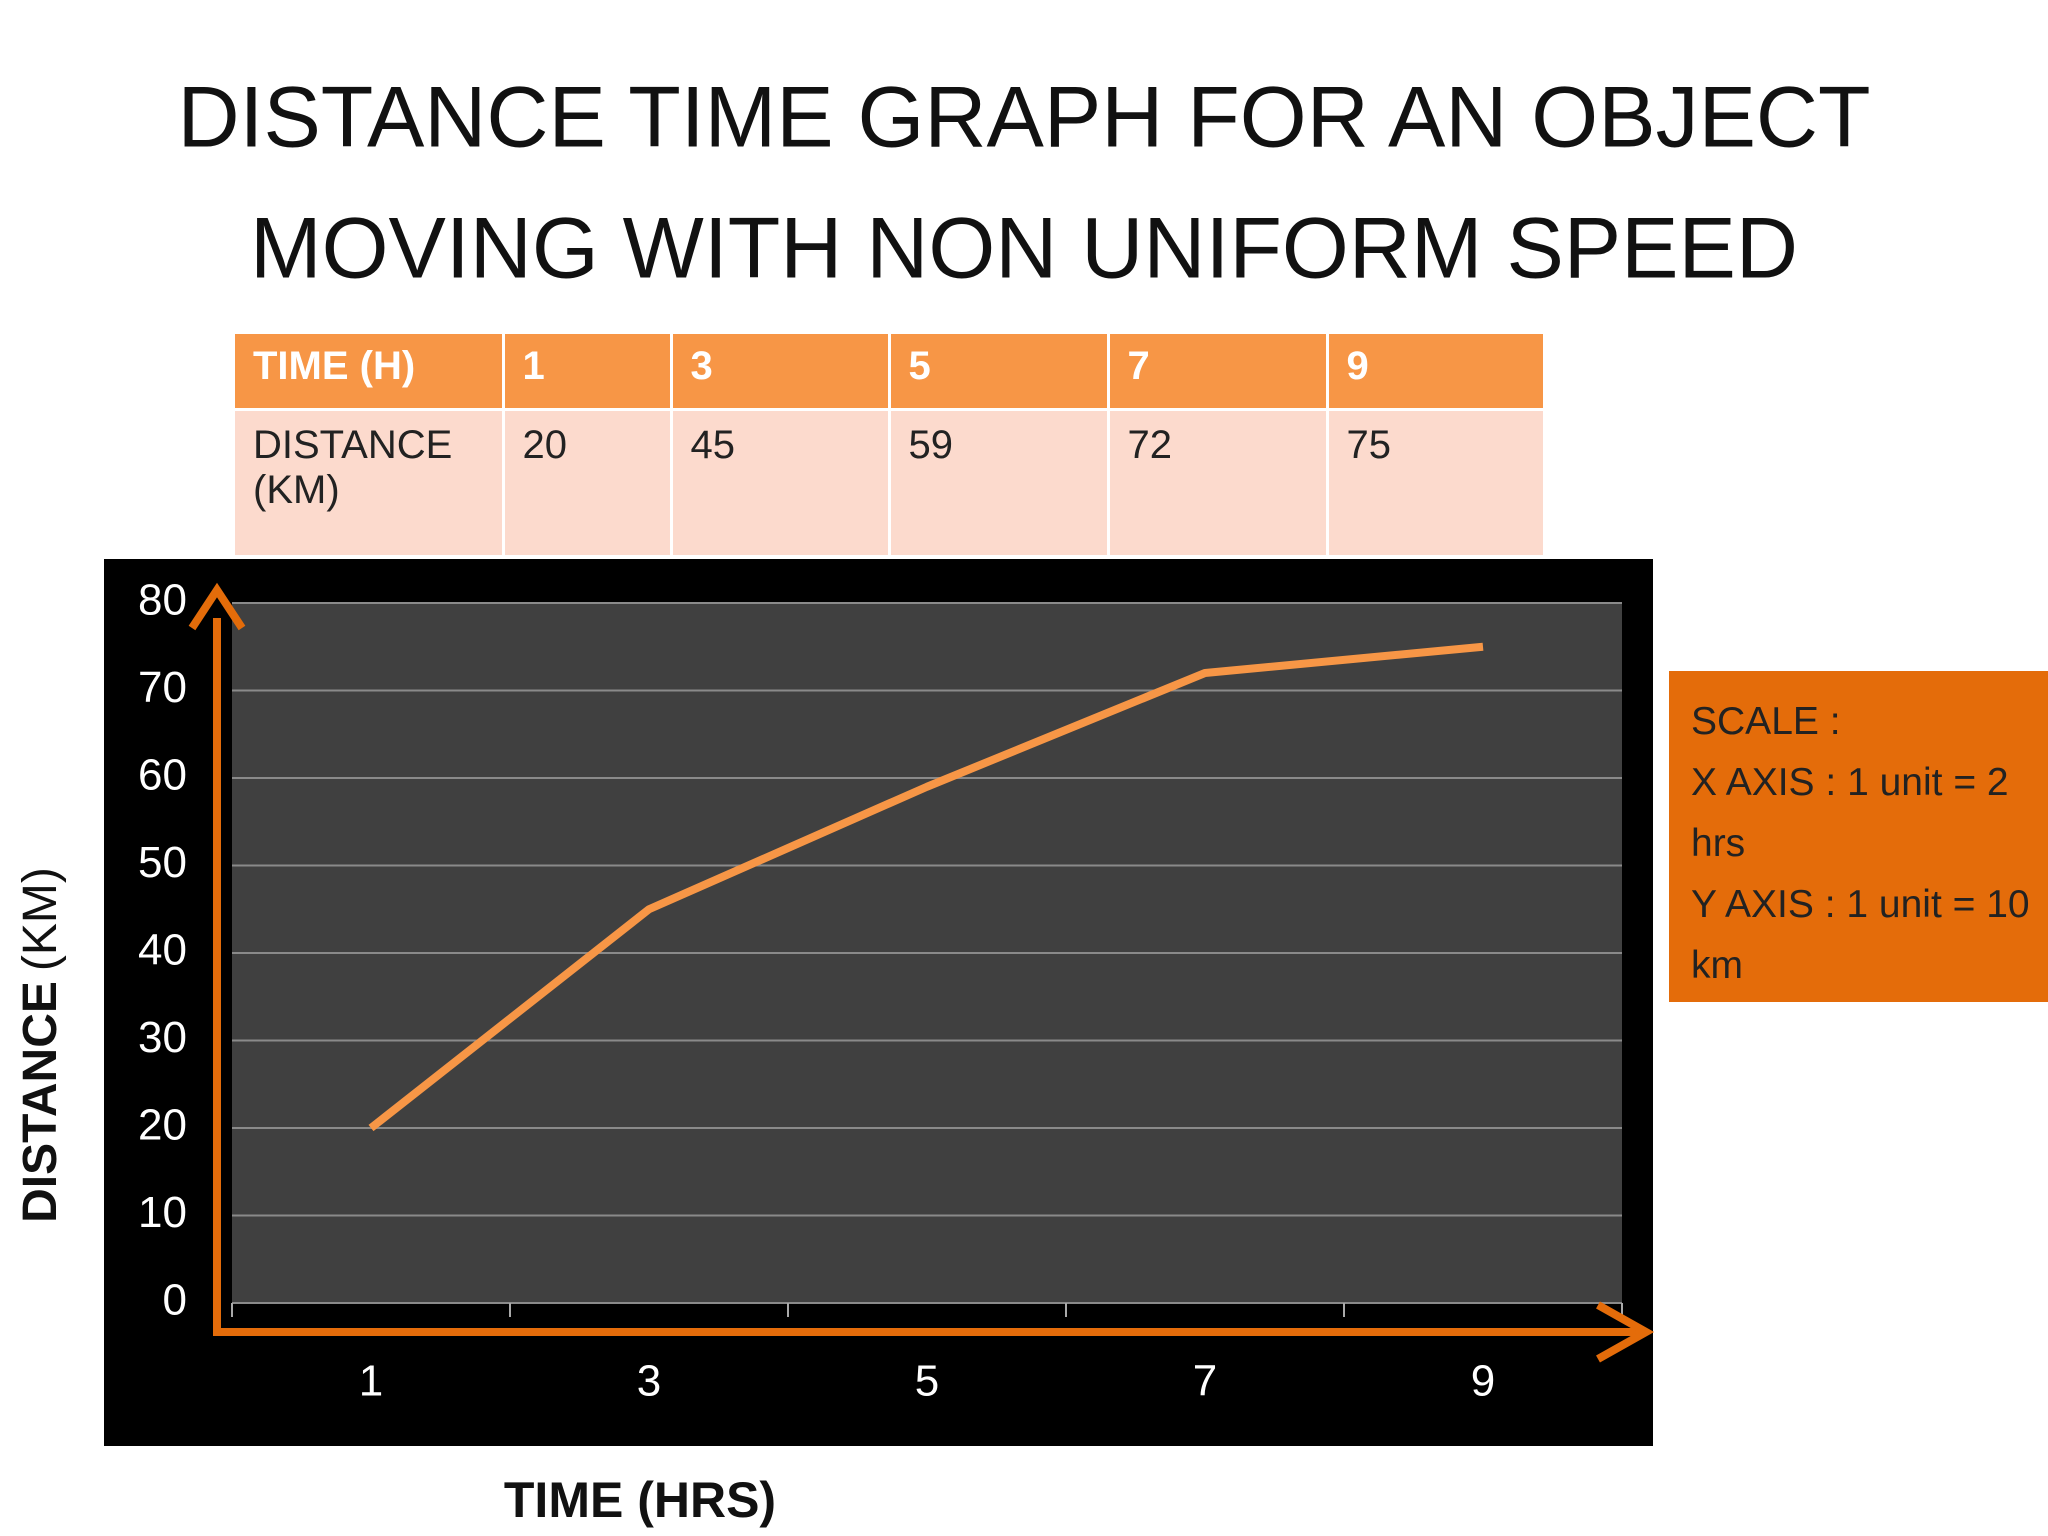 The height and width of the screenshot is (1536, 2048). Describe the element at coordinates (1205, 1381) in the screenshot. I see `x-tick-label: 7` at that location.